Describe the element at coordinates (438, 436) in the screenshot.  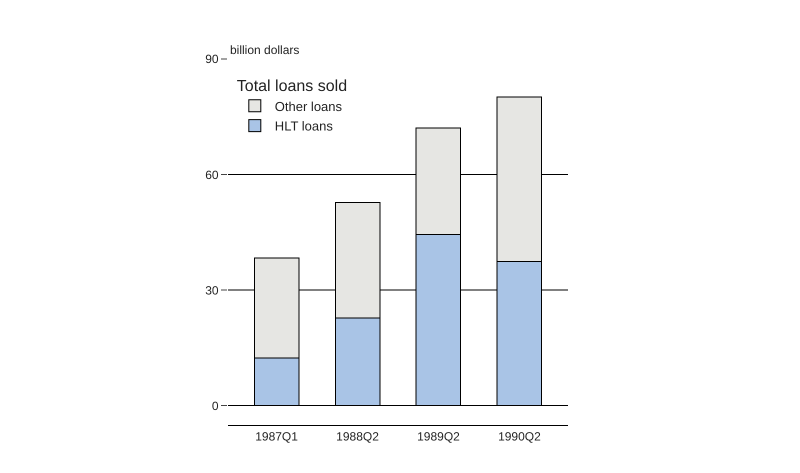
I see `x-tick-label: 1989Q2` at that location.